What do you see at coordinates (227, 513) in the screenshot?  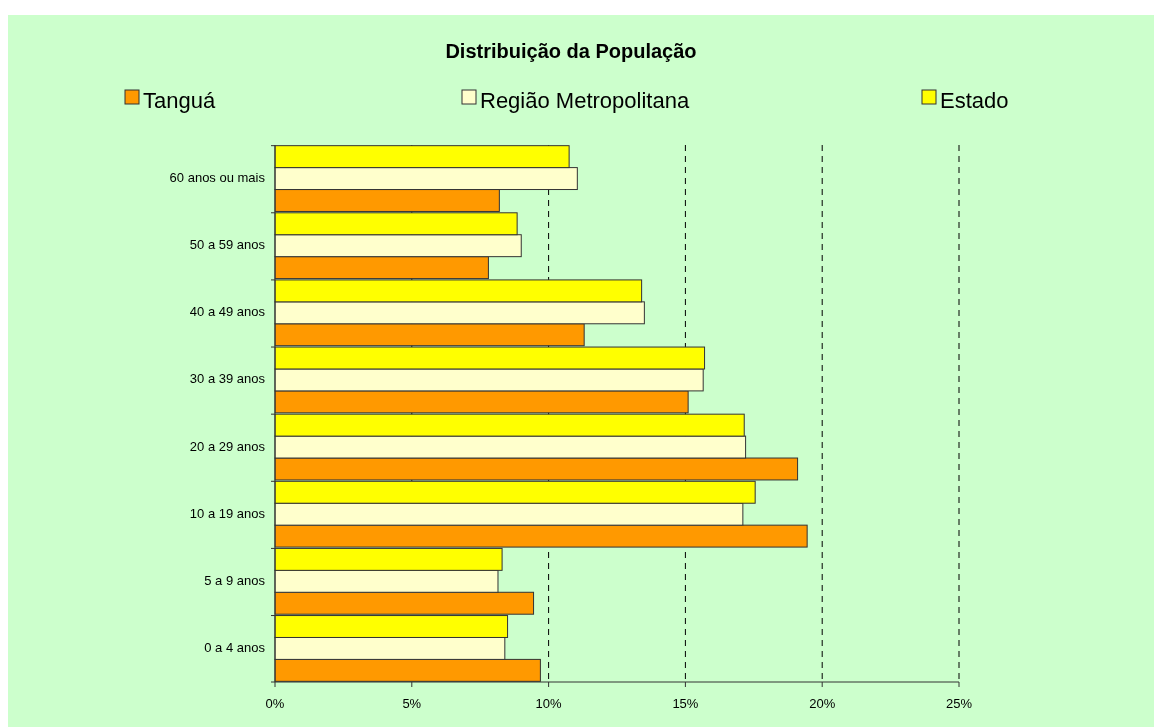 I see `y-tick-label: 10 a 19 anos` at bounding box center [227, 513].